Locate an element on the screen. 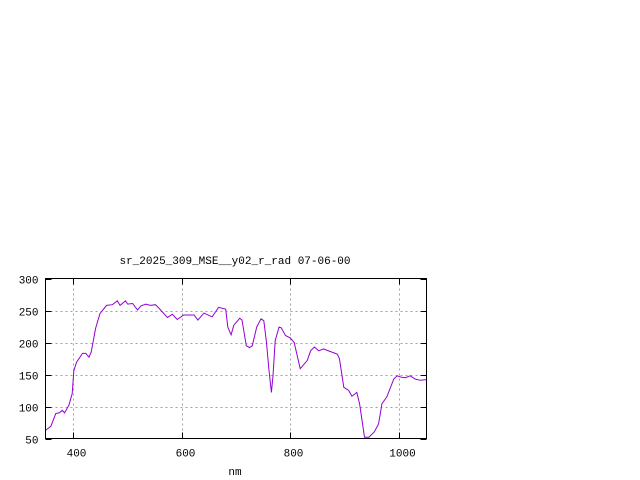  chart-title: sr_2025_309_MSE__y02_r_rad 07-06-00 is located at coordinates (234, 262).